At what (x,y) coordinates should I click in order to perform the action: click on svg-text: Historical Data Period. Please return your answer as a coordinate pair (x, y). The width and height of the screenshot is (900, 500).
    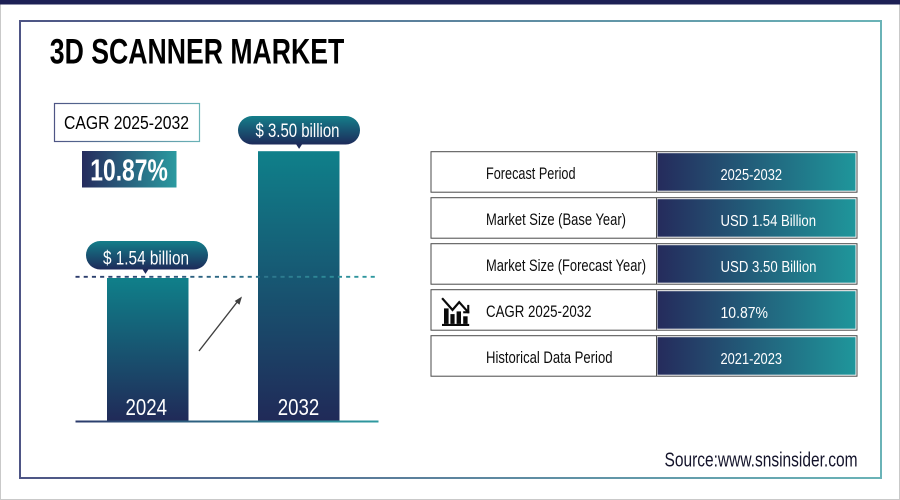
    Looking at the image, I should click on (549, 358).